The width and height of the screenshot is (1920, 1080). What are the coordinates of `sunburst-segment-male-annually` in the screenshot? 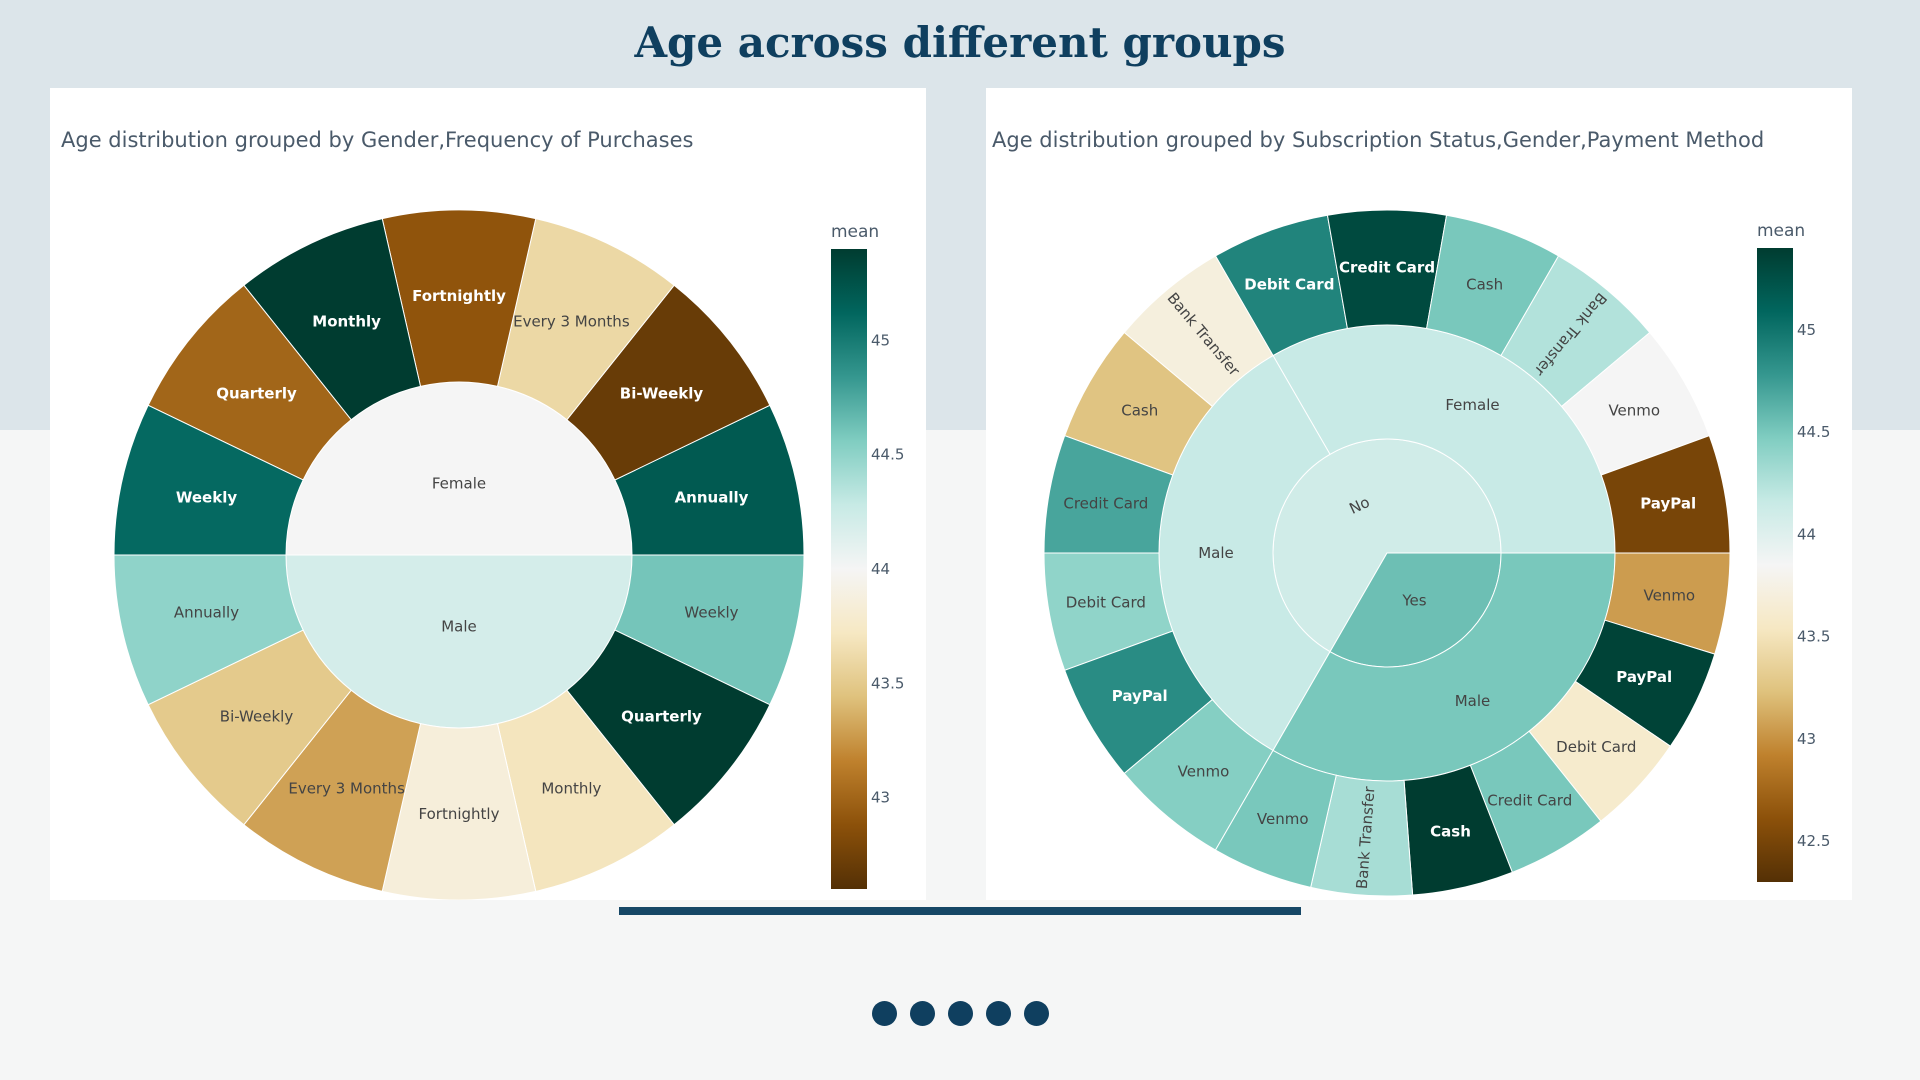 It's located at (208, 630).